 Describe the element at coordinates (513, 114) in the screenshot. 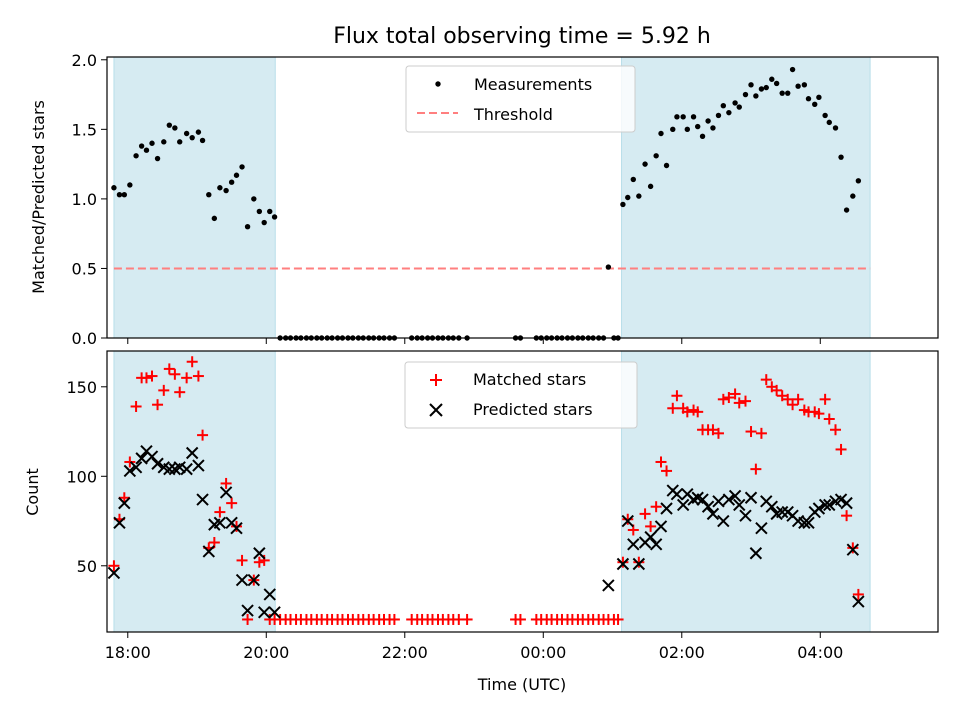

I see `legend-threshold-label: Threshold` at that location.